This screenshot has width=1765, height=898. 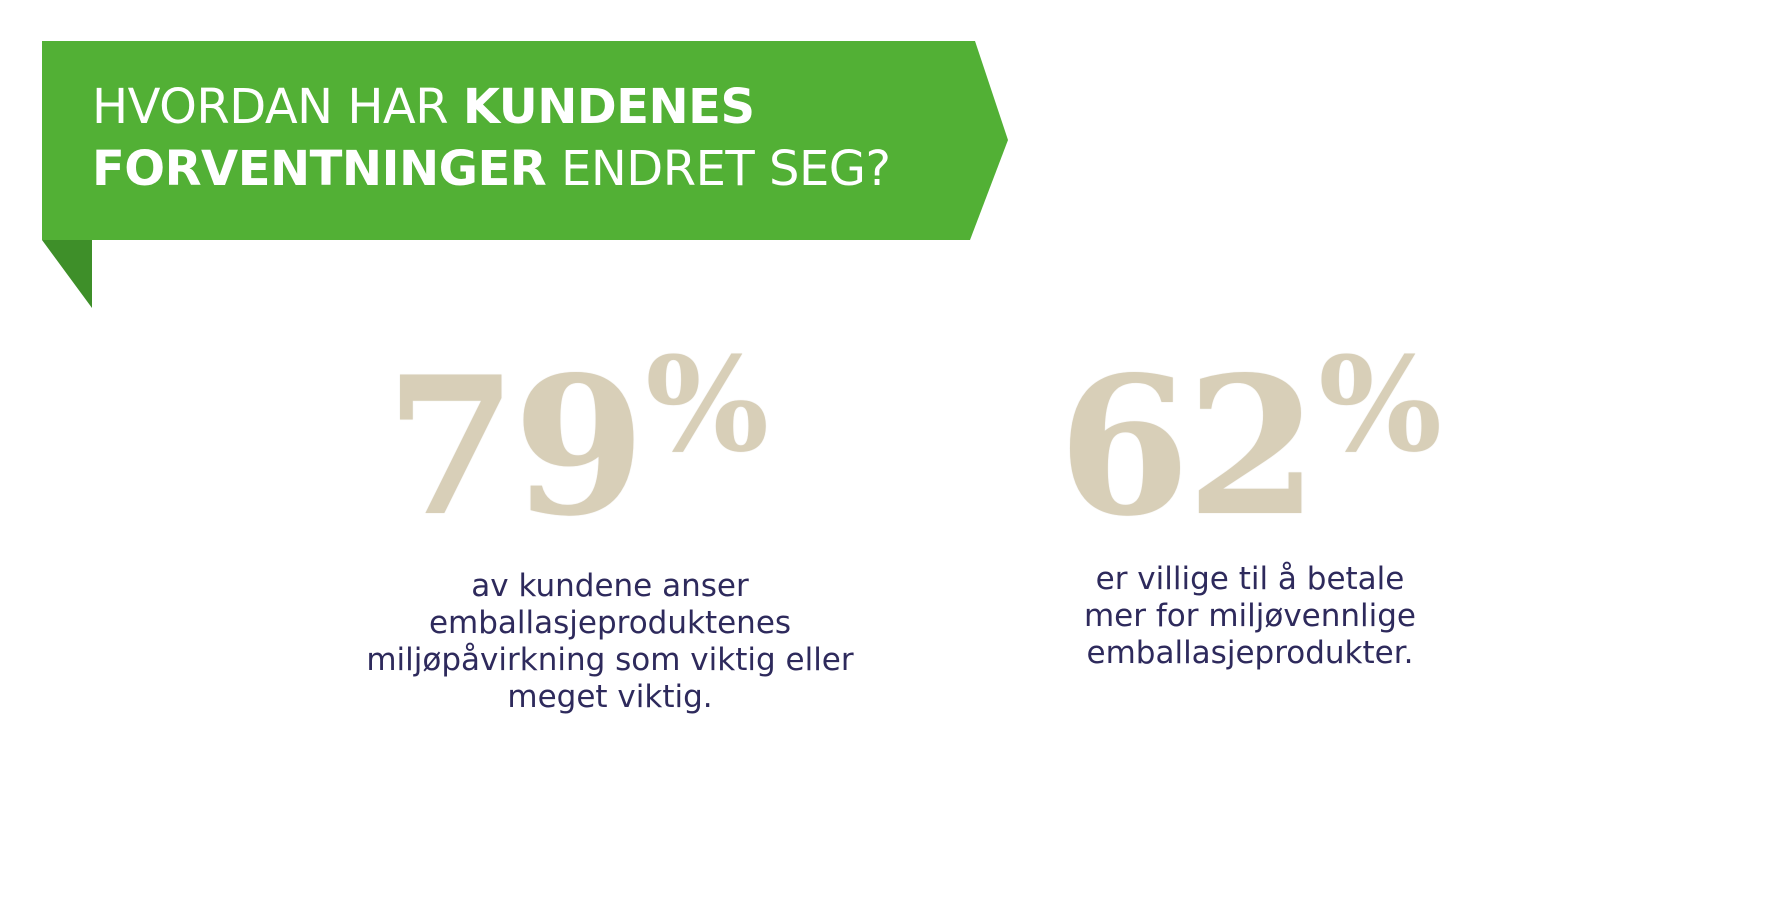 What do you see at coordinates (610, 586) in the screenshot?
I see `stat-1-description-line: av kundene anser` at bounding box center [610, 586].